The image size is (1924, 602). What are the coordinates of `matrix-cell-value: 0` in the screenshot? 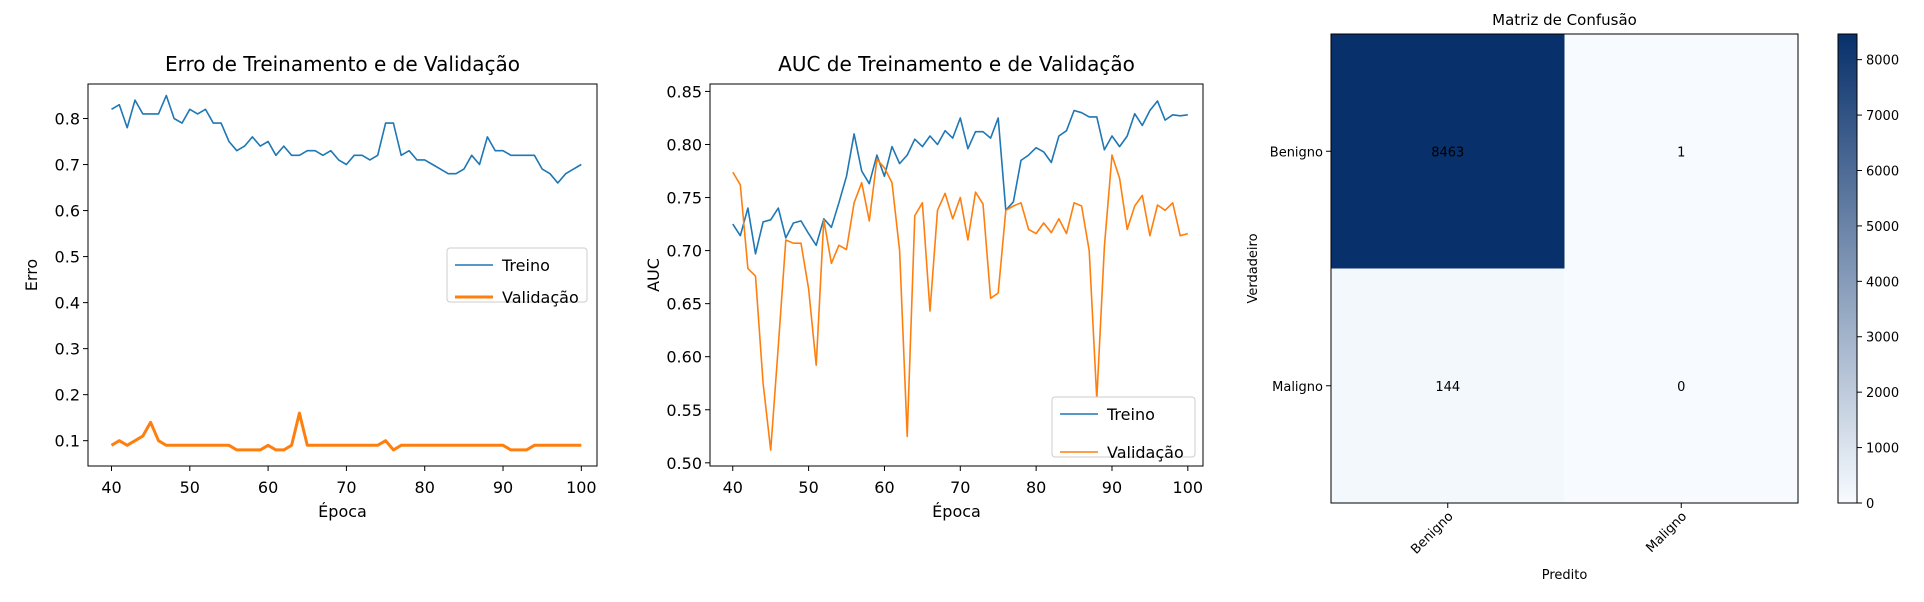 It's located at (1681, 387).